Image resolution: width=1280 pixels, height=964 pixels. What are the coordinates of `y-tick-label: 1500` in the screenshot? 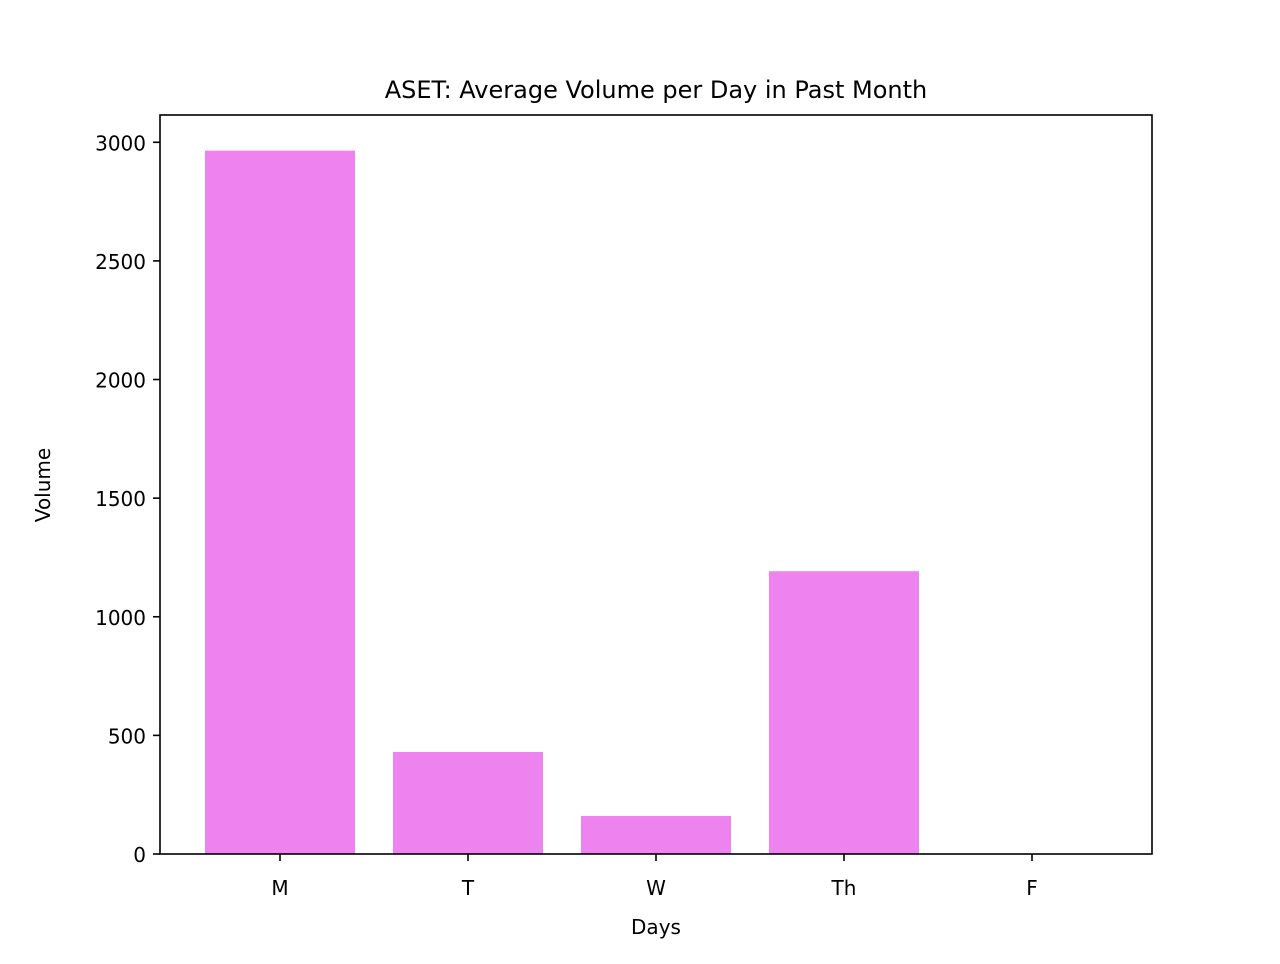 It's located at (120, 499).